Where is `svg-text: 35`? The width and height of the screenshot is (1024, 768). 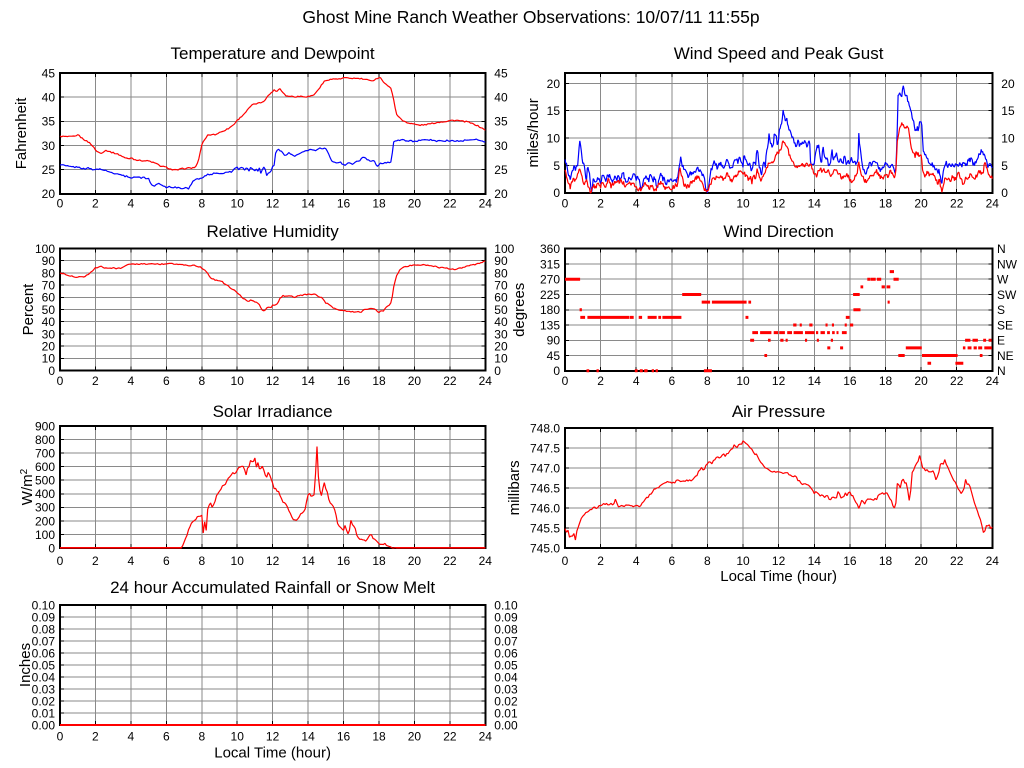 svg-text: 35 is located at coordinates (49, 122).